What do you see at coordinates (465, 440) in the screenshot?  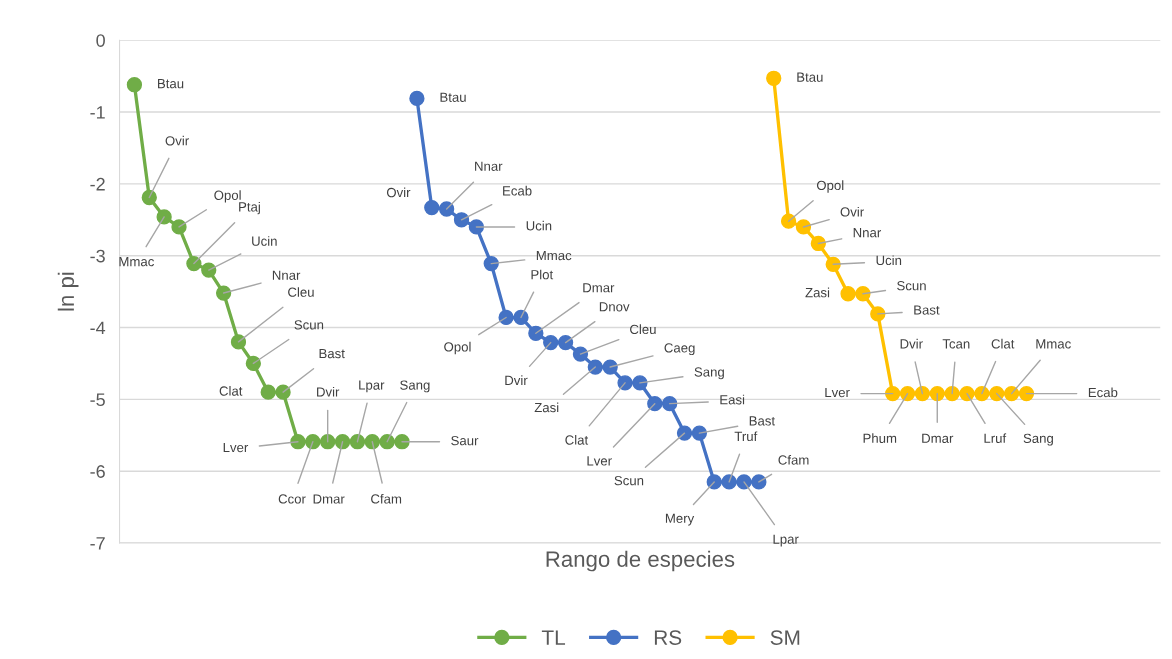 I see `data-label: Saur` at bounding box center [465, 440].